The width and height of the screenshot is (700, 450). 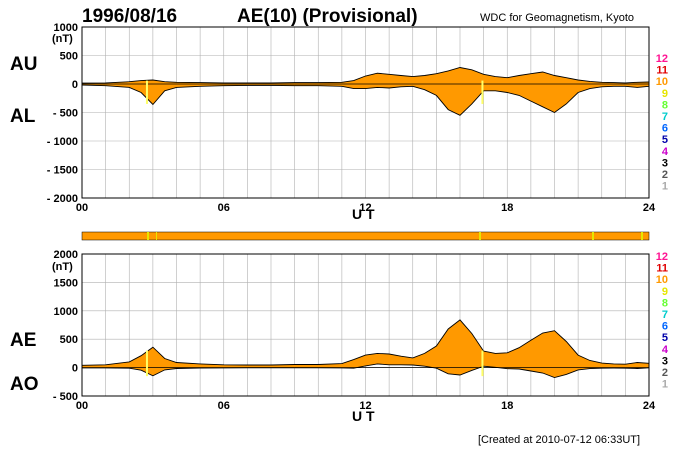 What do you see at coordinates (327, 16) in the screenshot?
I see `chart-title: AE(10) (Provisional)` at bounding box center [327, 16].